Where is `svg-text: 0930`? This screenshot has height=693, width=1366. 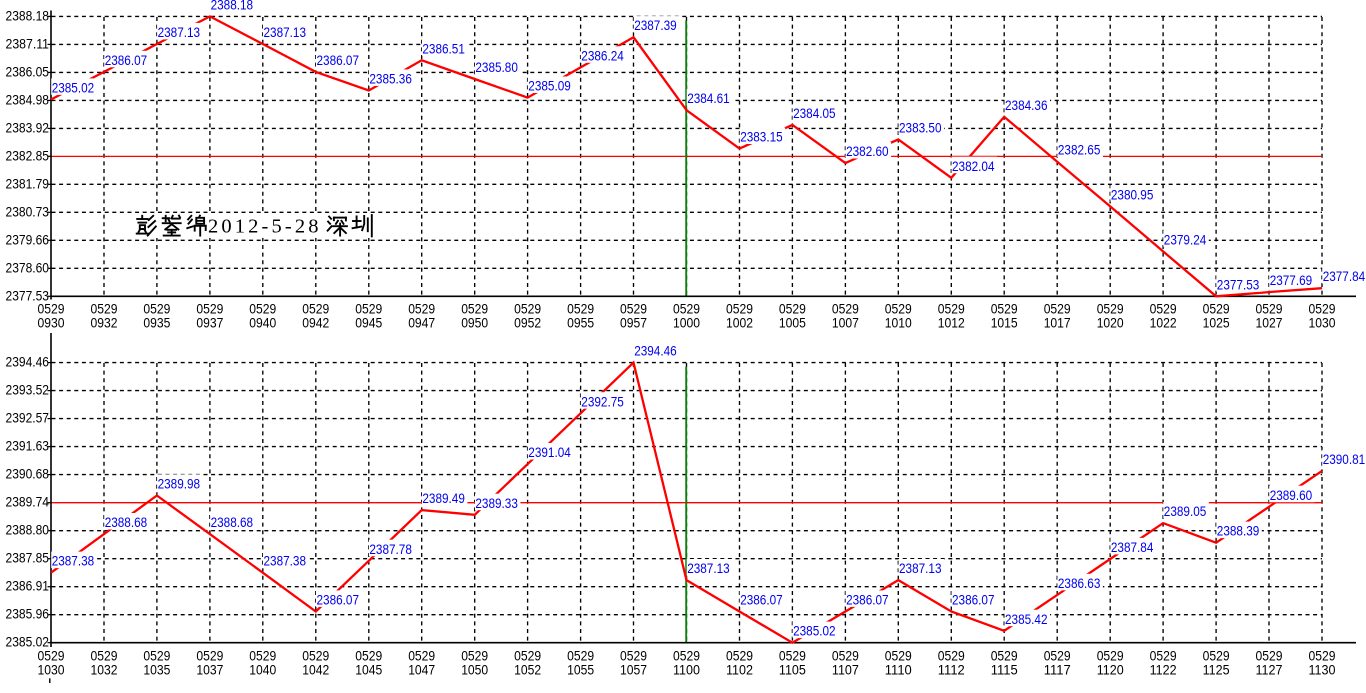
svg-text: 0930 is located at coordinates (51, 323).